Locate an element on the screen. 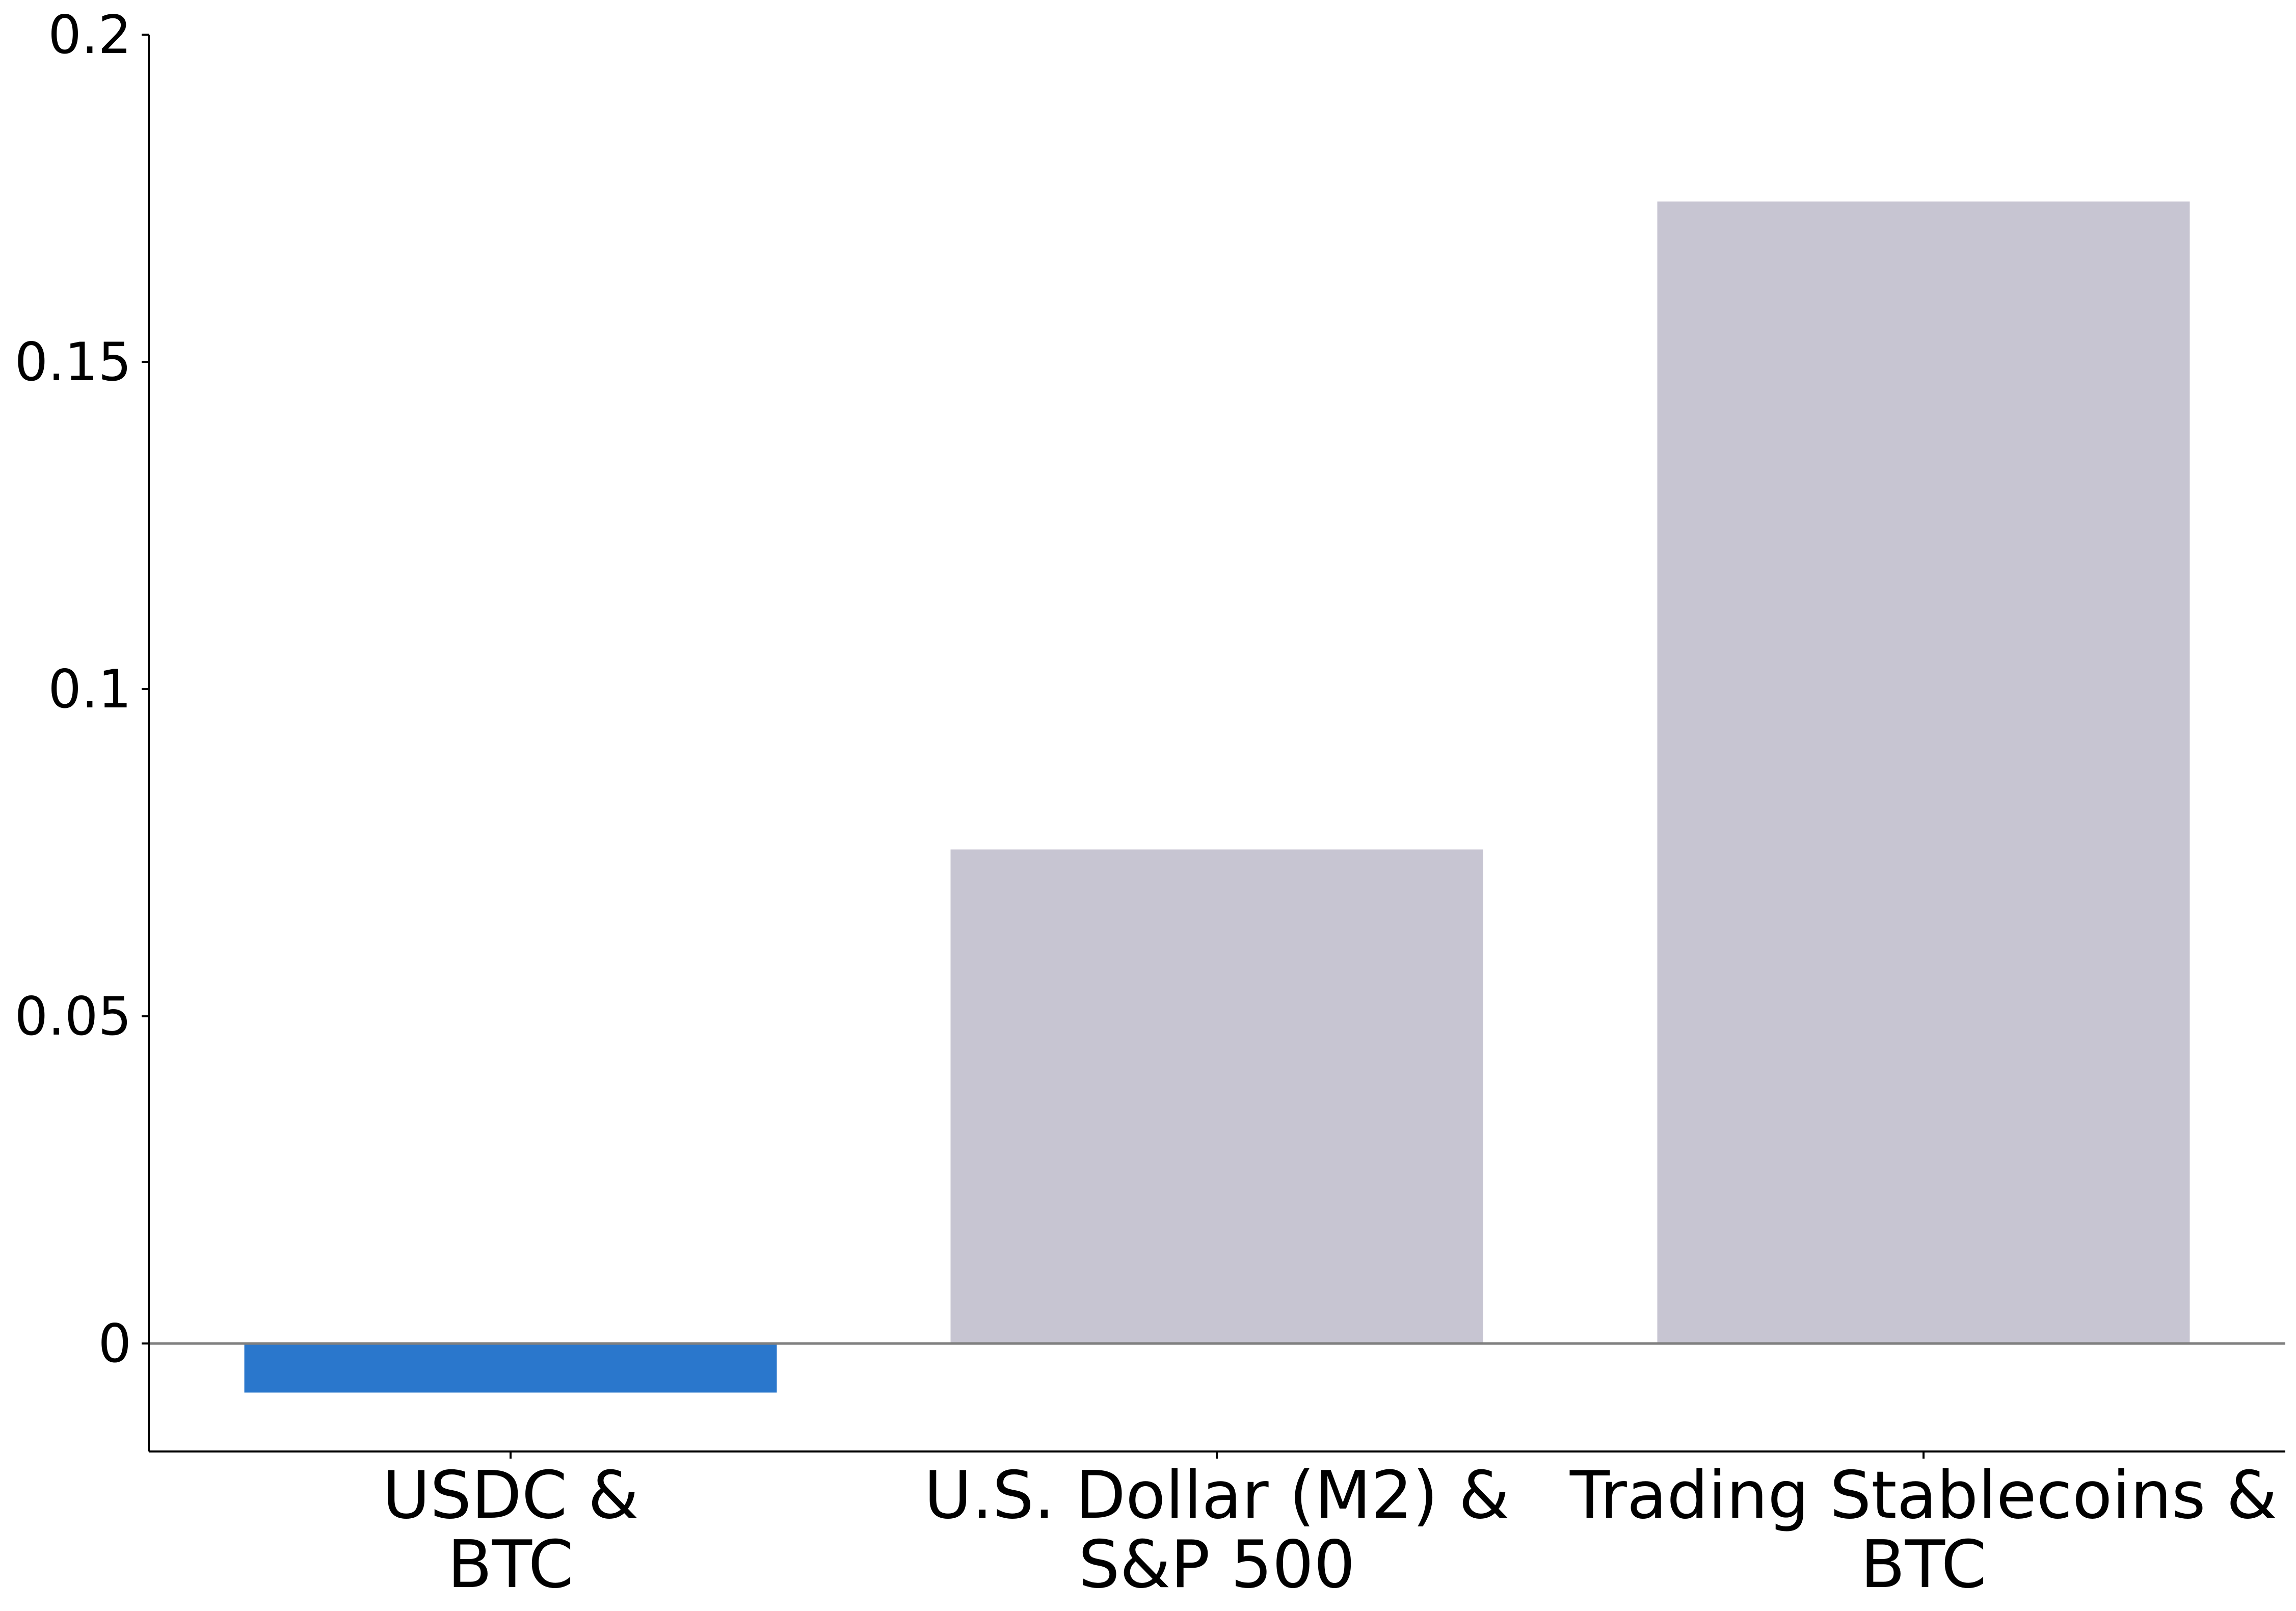 This screenshot has height=1611, width=2296. x-category-label: USDC & BTC is located at coordinates (510, 1531).